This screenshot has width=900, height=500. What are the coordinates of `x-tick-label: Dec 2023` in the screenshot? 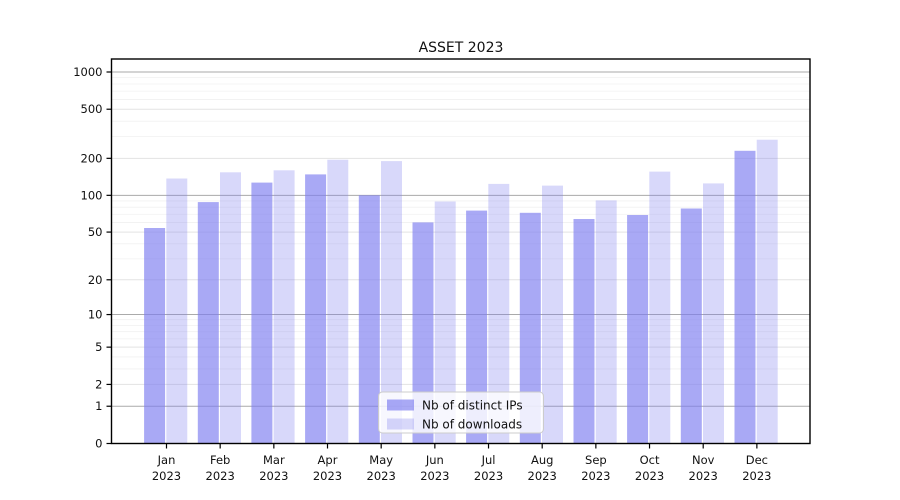 It's located at (756, 468).